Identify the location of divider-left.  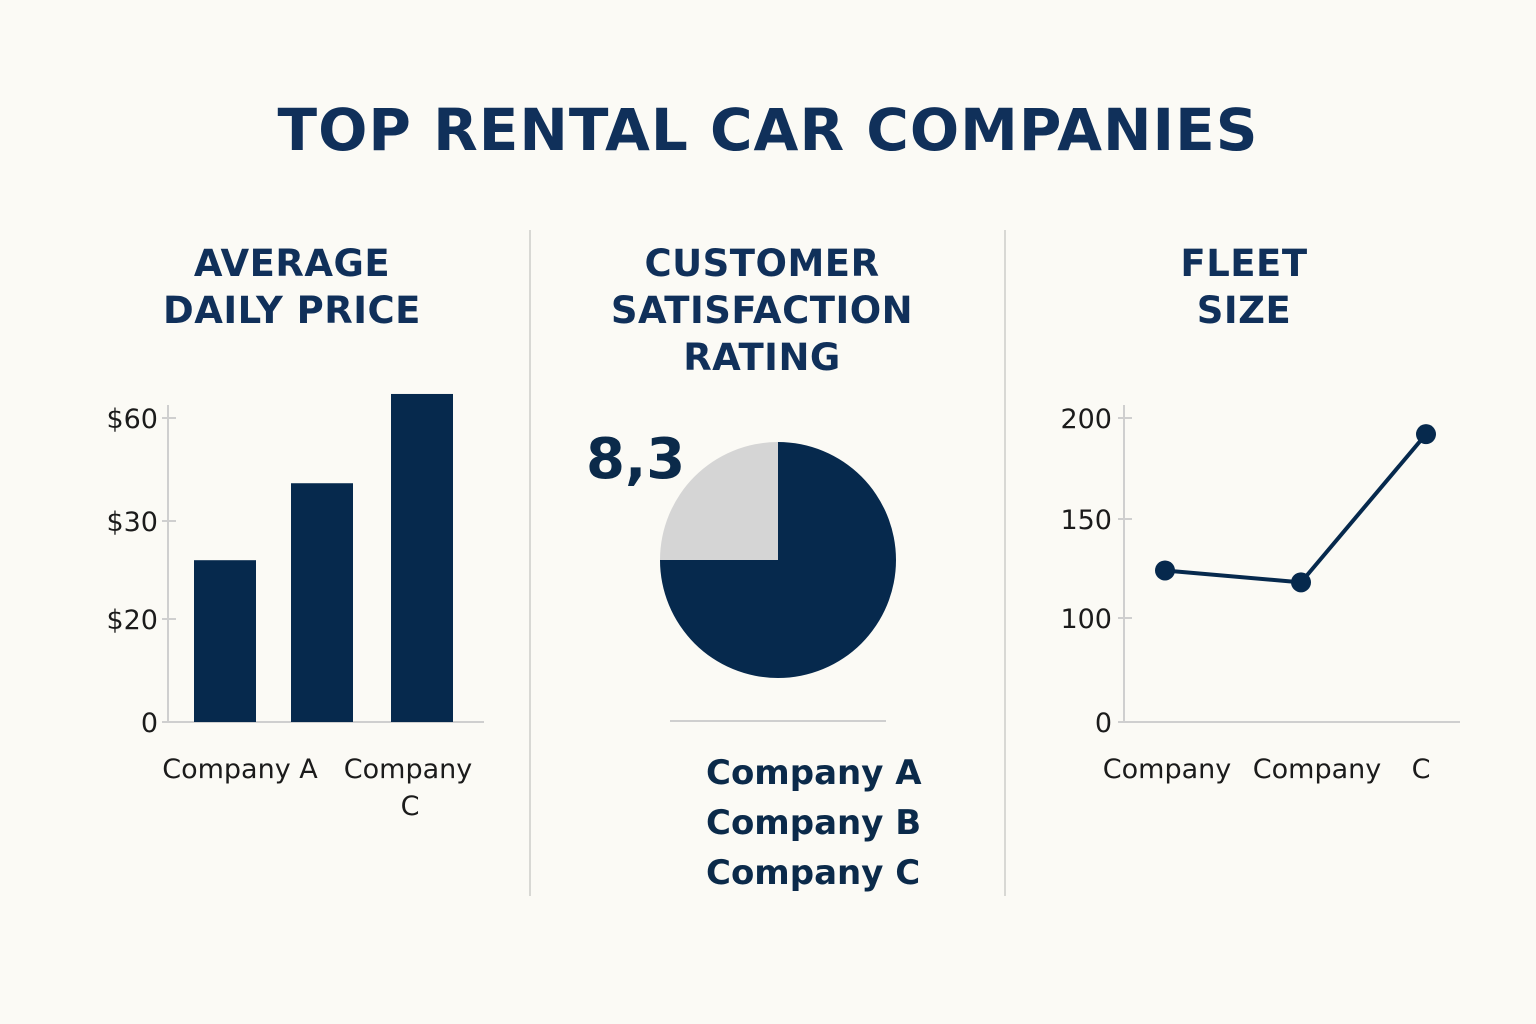
(530, 563).